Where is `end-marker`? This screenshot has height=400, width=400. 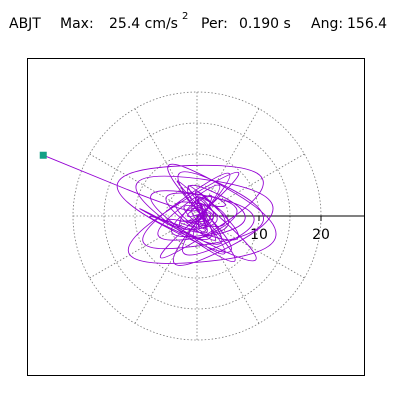
end-marker is located at coordinates (43, 155).